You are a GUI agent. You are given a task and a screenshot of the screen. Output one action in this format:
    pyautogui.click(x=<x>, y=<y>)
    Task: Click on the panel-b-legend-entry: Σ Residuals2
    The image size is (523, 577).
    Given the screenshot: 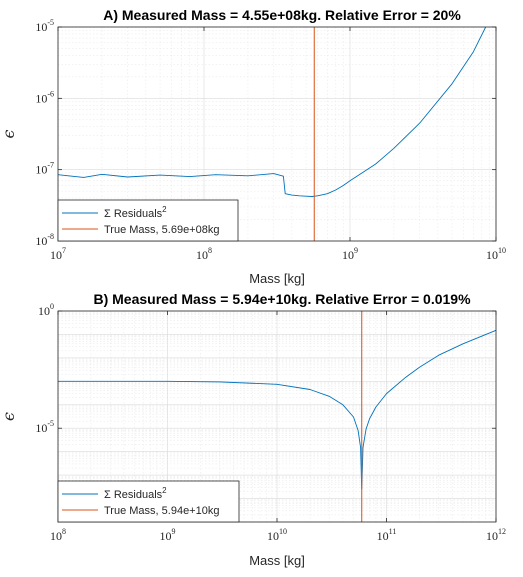 What is the action you would take?
    pyautogui.click(x=135, y=493)
    